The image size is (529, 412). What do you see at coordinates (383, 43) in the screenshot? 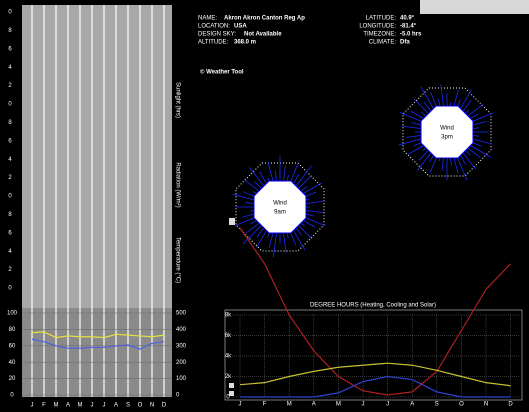
I see `info-label: CLIMATE:` at bounding box center [383, 43].